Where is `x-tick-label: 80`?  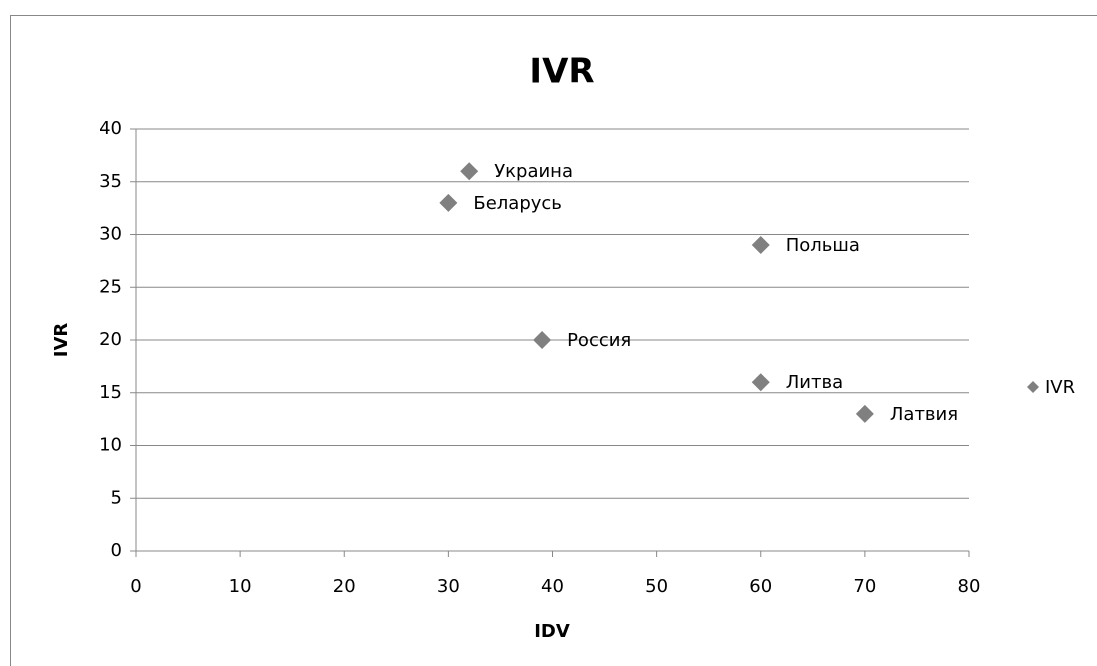 x-tick-label: 80 is located at coordinates (969, 586).